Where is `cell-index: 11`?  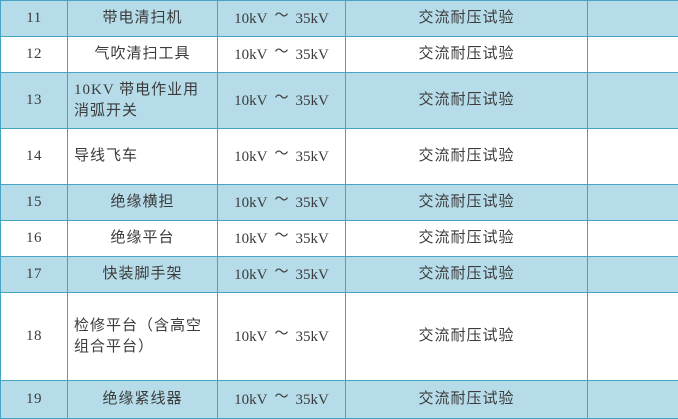
cell-index: 11 is located at coordinates (34, 19).